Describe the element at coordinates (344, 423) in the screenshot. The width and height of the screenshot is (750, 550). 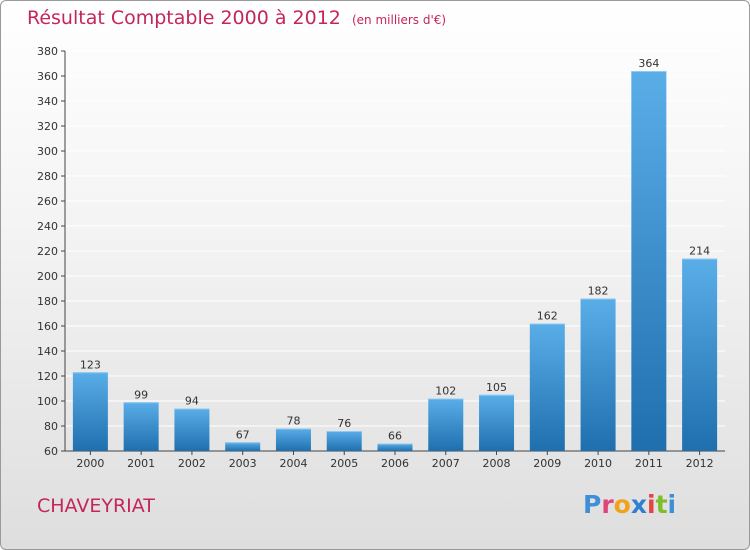
I see `data-label: 76` at that location.